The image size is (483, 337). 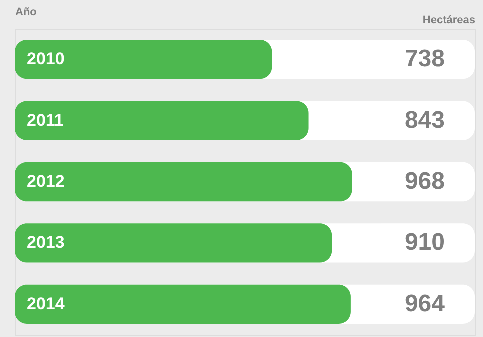 What do you see at coordinates (425, 304) in the screenshot?
I see `data-label: 964` at bounding box center [425, 304].